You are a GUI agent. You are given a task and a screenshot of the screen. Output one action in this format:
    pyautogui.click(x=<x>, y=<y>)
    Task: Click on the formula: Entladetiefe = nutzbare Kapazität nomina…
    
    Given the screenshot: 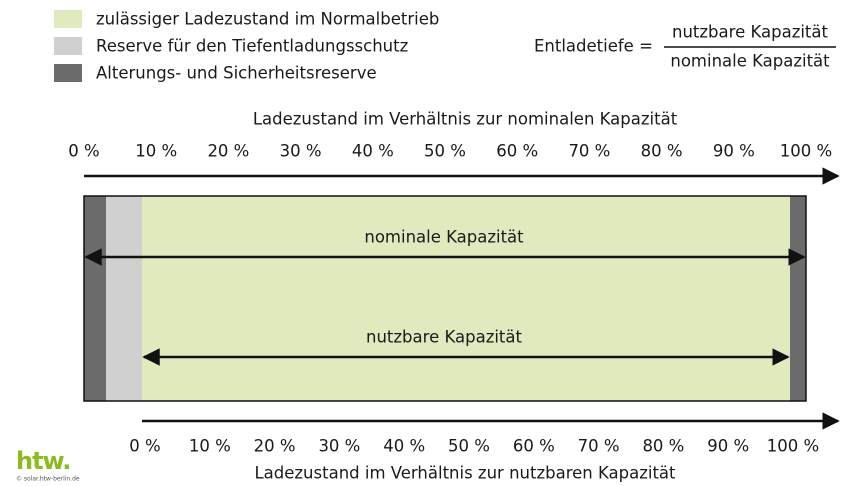 What is the action you would take?
    pyautogui.click(x=685, y=47)
    